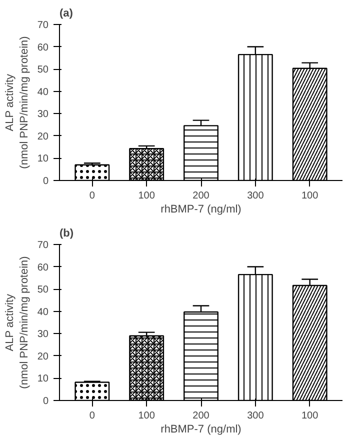 The height and width of the screenshot is (440, 358). Describe the element at coordinates (67, 14) in the screenshot. I see `chart-title: (a)` at that location.